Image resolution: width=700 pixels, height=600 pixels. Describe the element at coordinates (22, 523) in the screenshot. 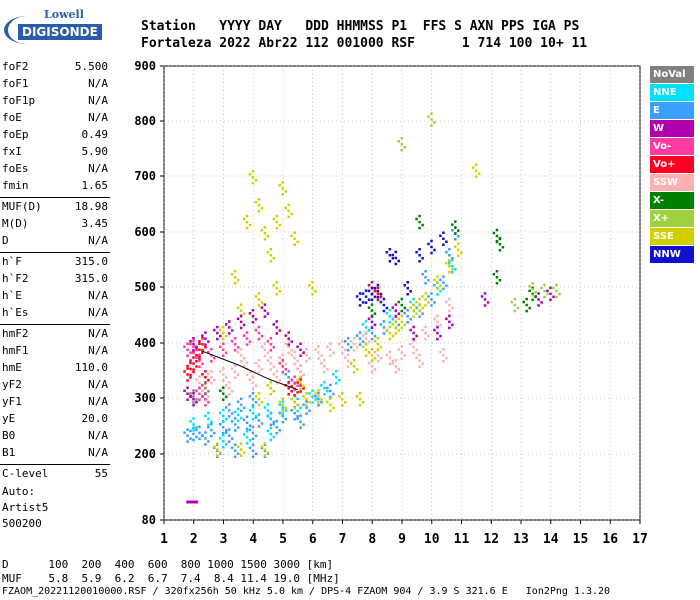

I see `auto-code: 500200` at that location.